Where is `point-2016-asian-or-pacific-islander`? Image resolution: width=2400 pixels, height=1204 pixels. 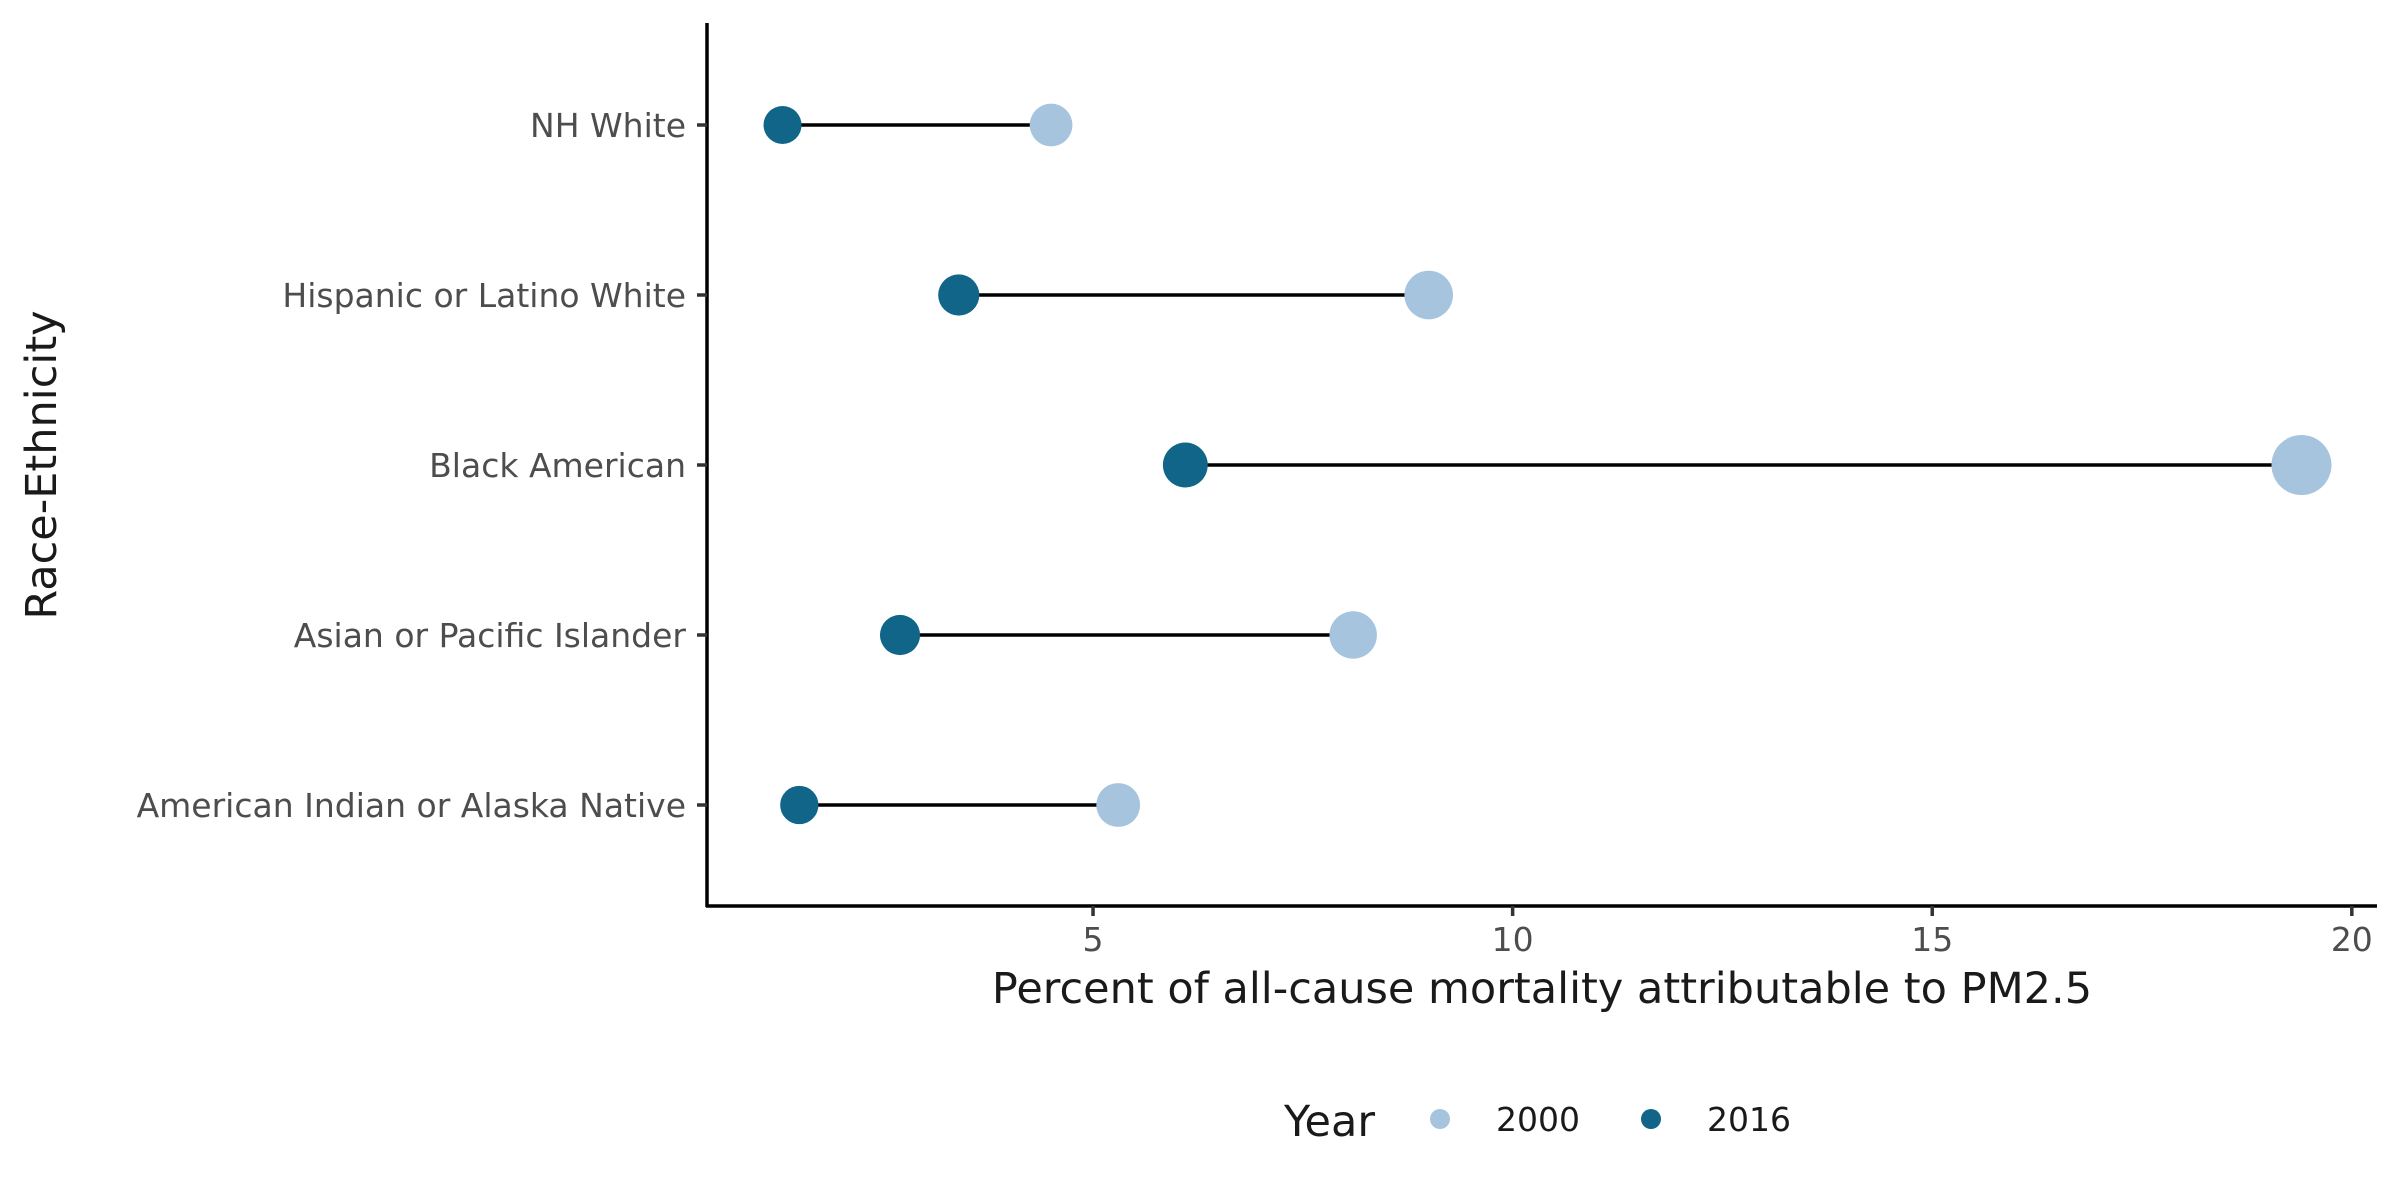
point-2016-asian-or-pacific-islander is located at coordinates (900, 635).